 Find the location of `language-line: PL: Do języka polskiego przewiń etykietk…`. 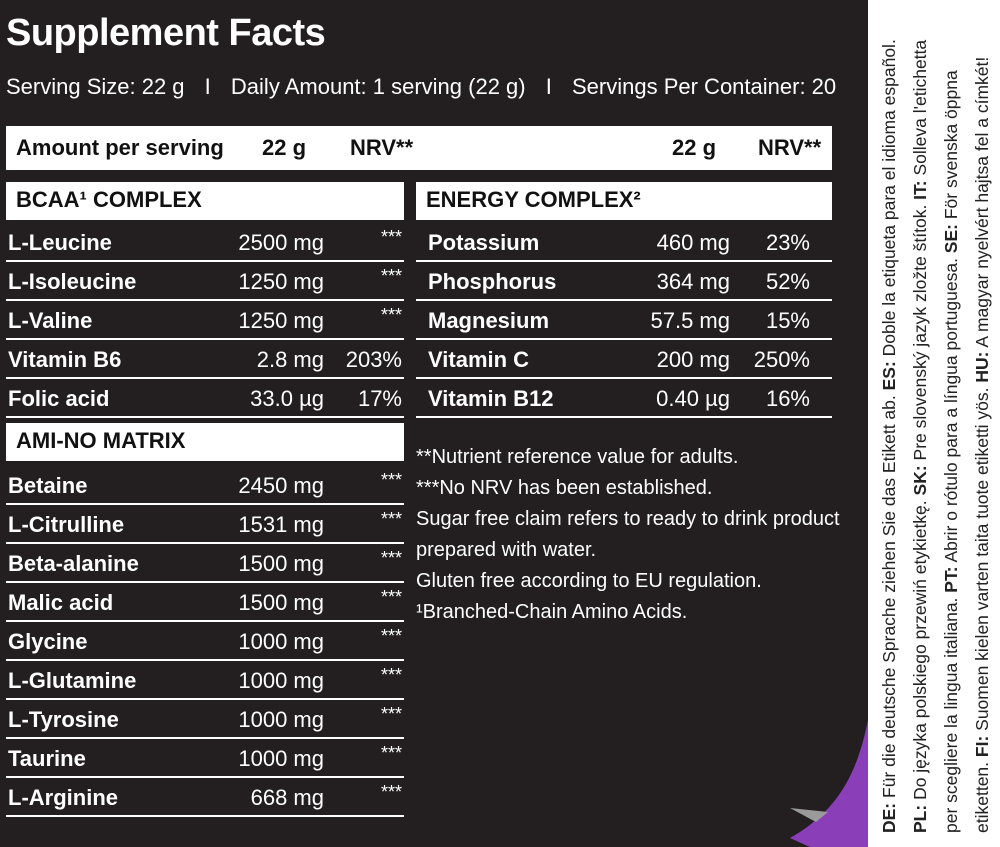

language-line: PL: Do języka polskiego przewiń etykietk… is located at coordinates (920, 423).